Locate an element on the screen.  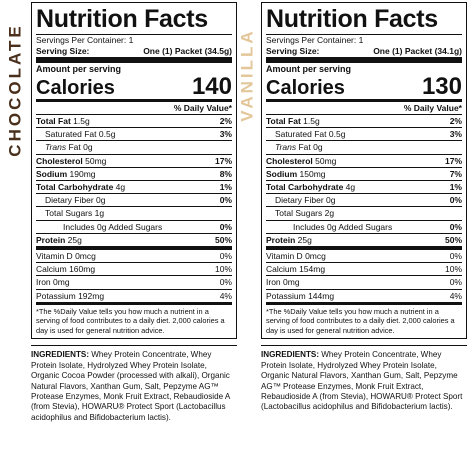
nutrient-amount: 0.5g is located at coordinates (107, 134).